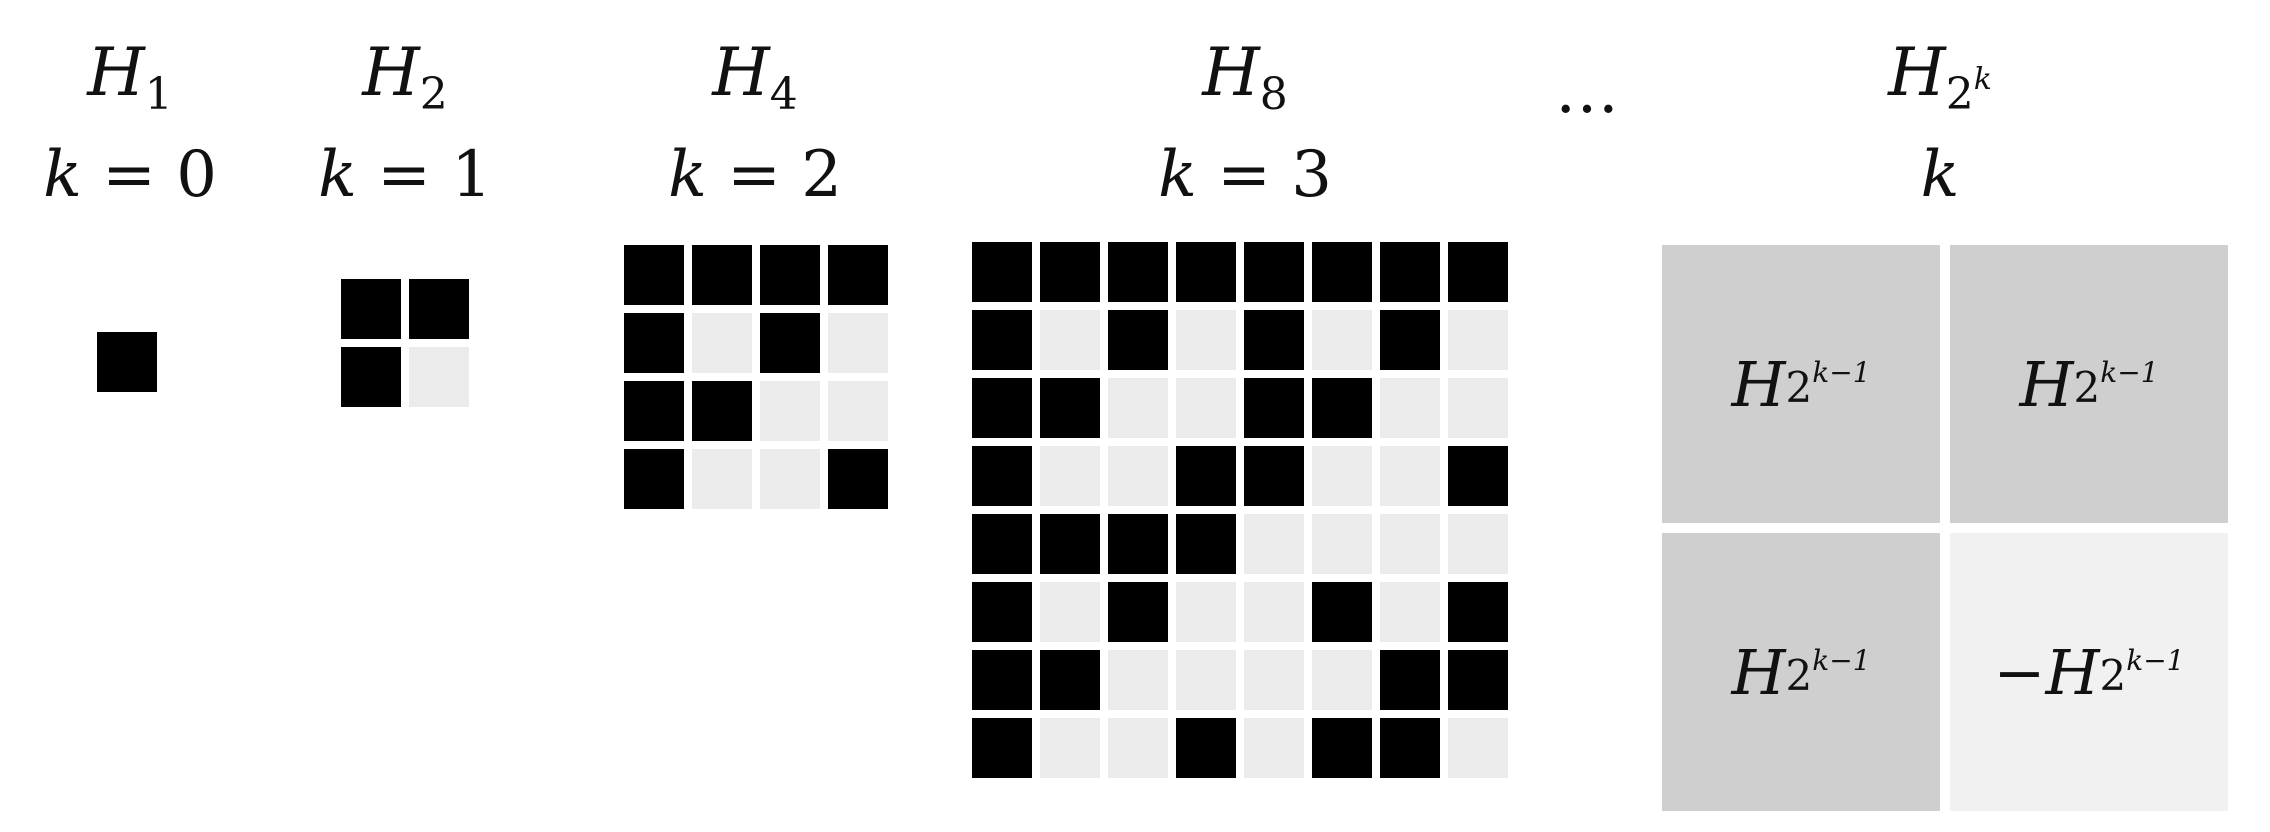 This screenshot has width=2270, height=832. Describe the element at coordinates (405, 77) in the screenshot. I see `title-h2: H2` at that location.